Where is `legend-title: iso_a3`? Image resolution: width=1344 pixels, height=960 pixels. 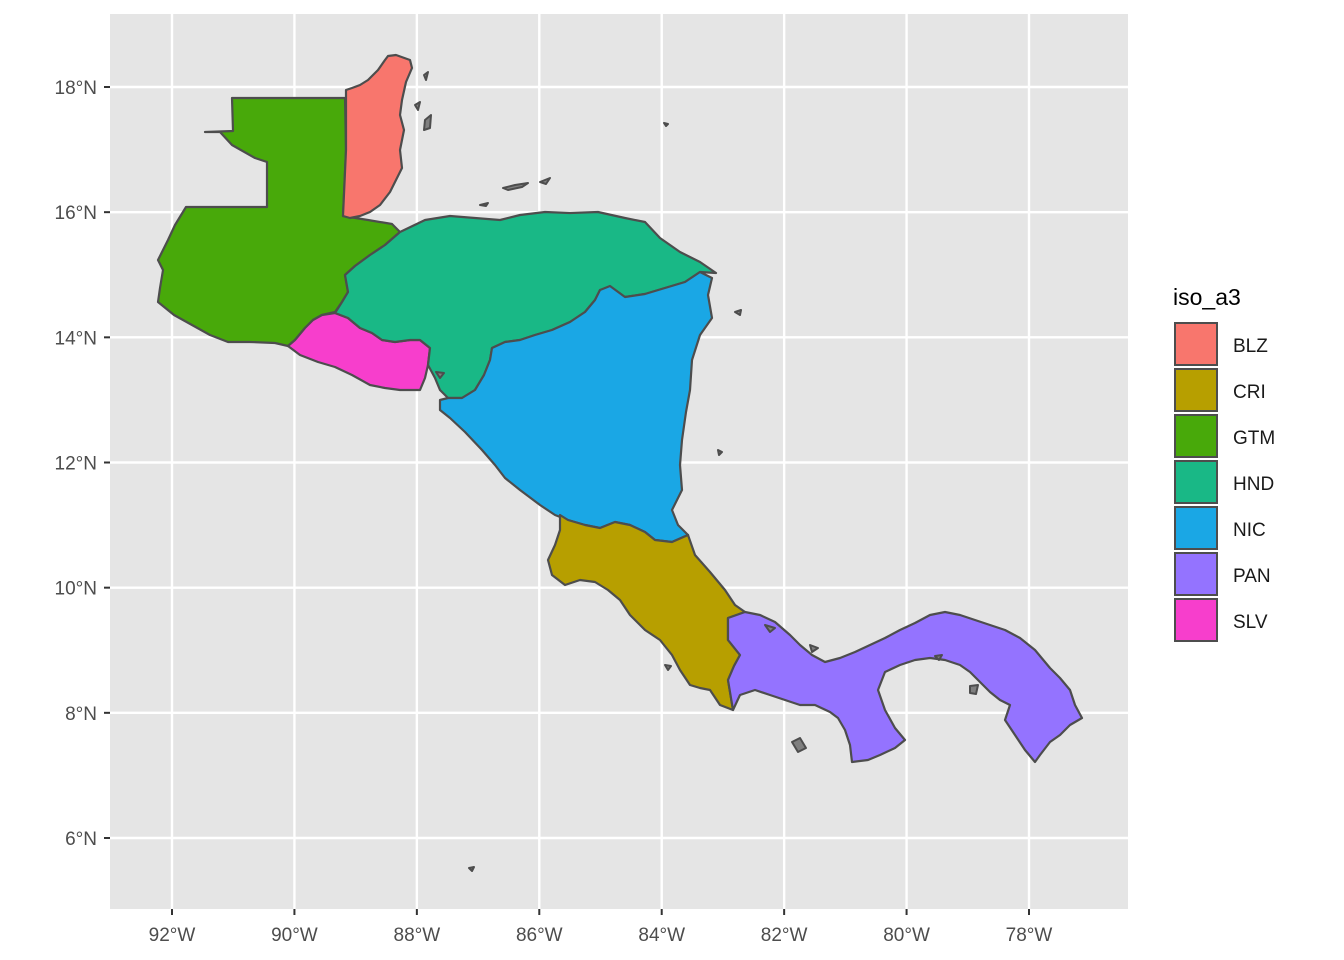
legend-title: iso_a3 is located at coordinates (1207, 297).